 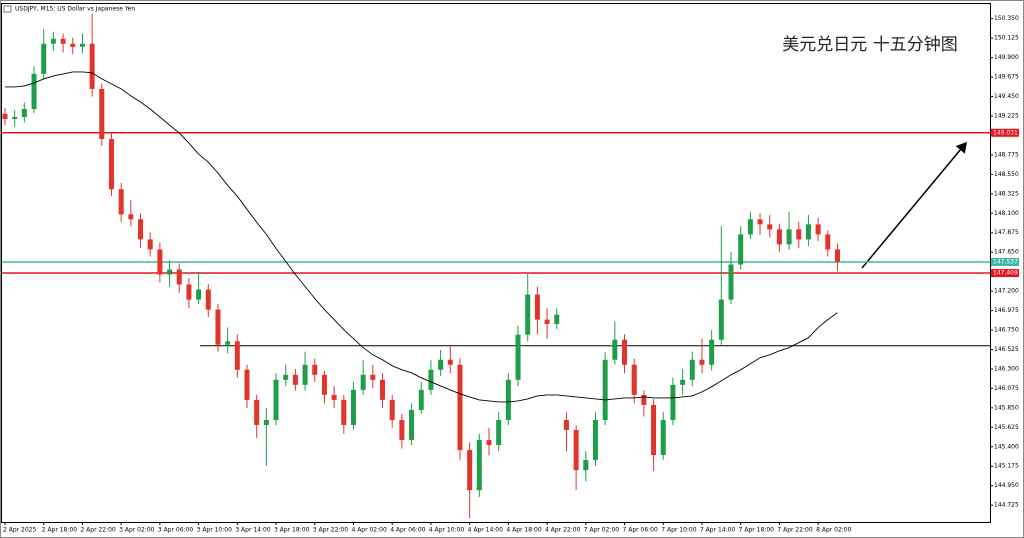 I want to click on x-tick-label: 2 Apr 22:00, so click(x=97, y=530).